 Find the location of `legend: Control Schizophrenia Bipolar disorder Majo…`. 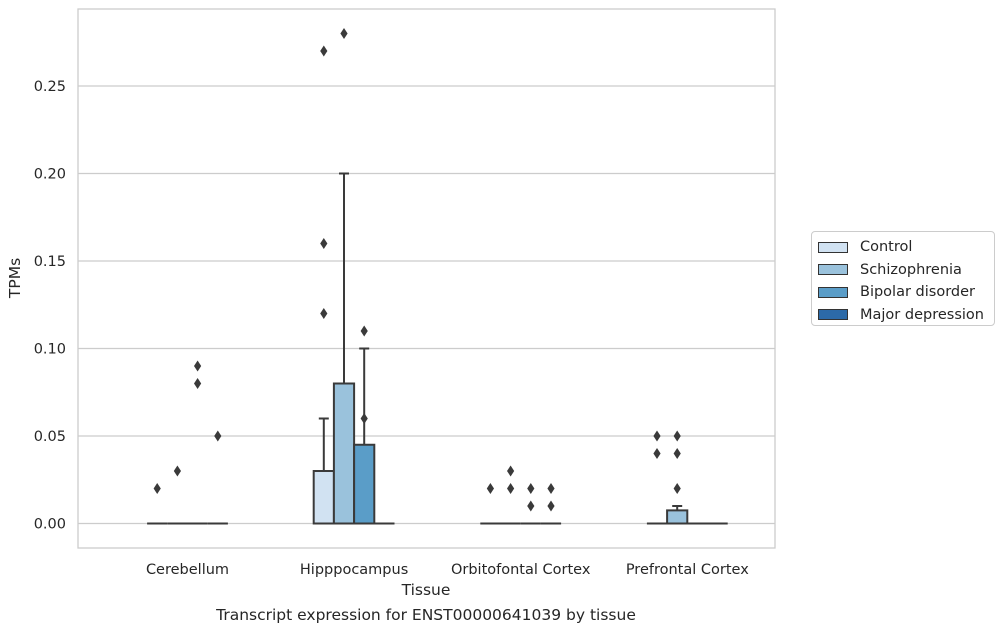

legend: Control Schizophrenia Bipolar disorder Majo… is located at coordinates (903, 278).